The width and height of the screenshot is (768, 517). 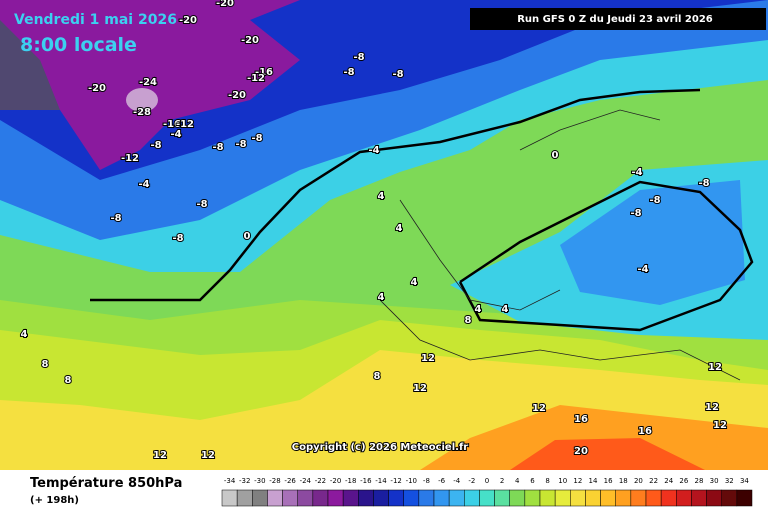 What do you see at coordinates (615, 19) in the screenshot?
I see `run-info: Run GFS 0 Z du Jeudi 23 avril 2026` at bounding box center [615, 19].